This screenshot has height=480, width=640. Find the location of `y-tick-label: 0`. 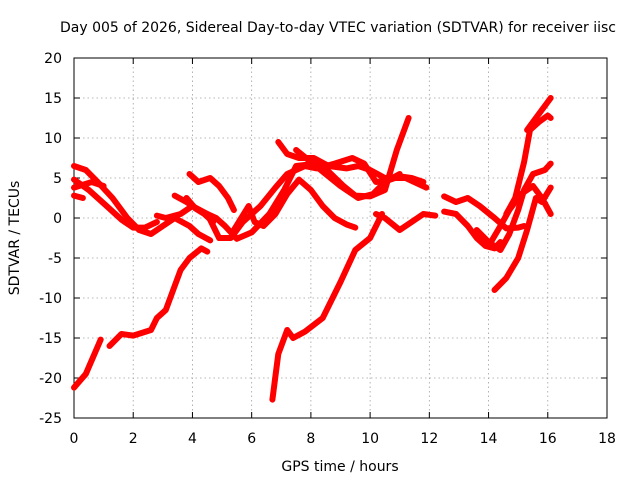

y-tick-label: 0 is located at coordinates (57, 219).